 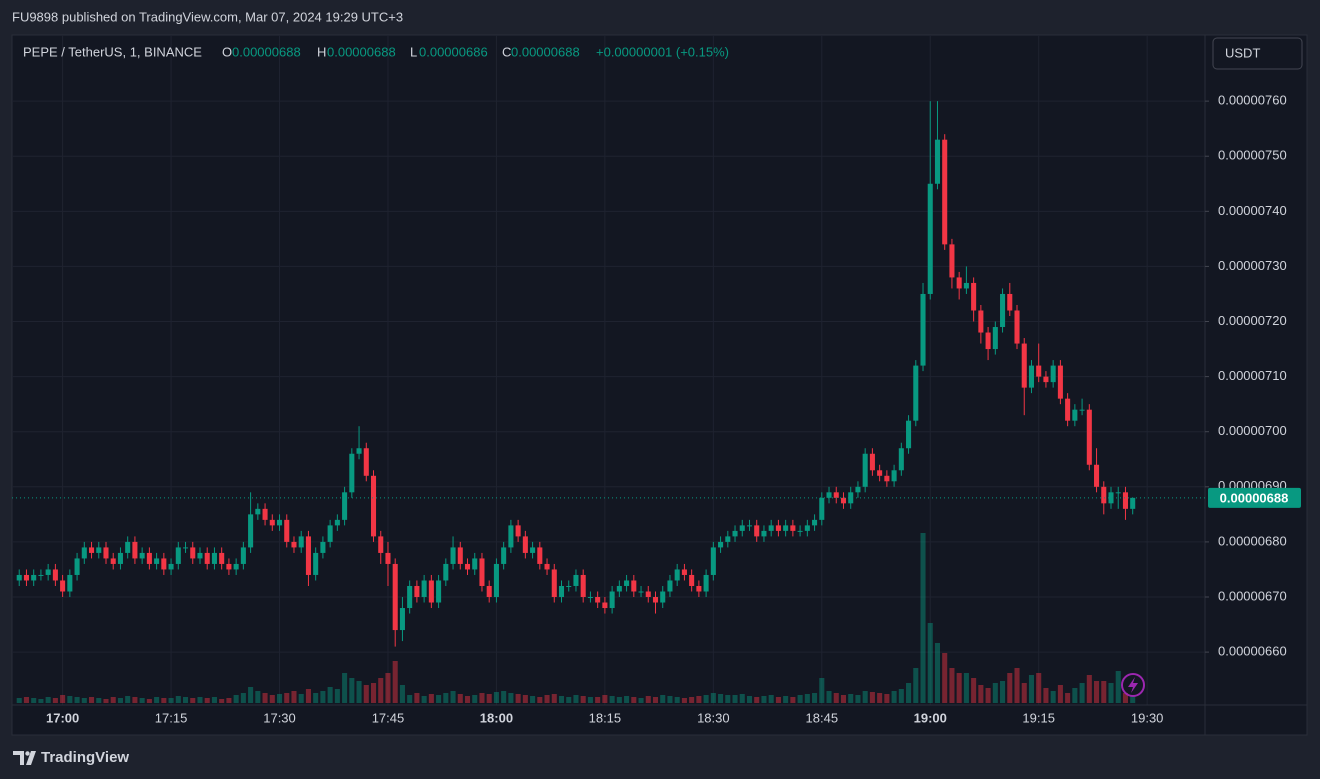 I want to click on x-tick-label: 17:30, so click(x=279, y=717).